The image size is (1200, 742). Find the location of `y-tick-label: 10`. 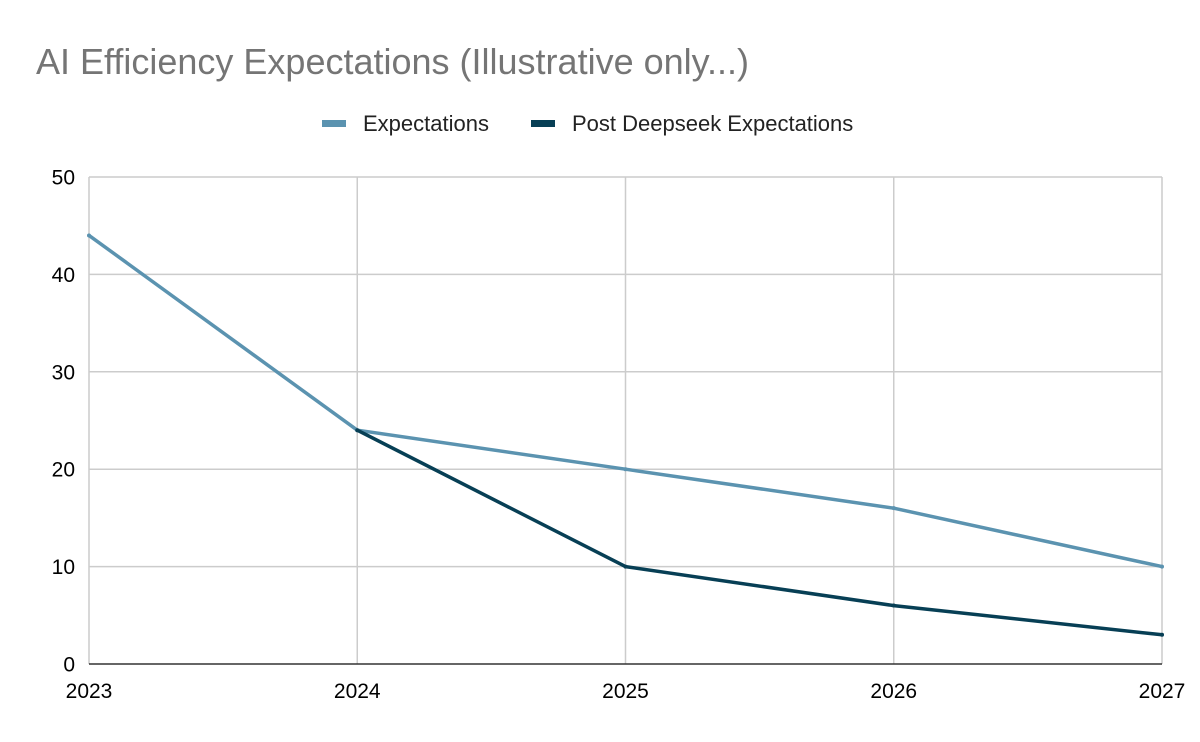

y-tick-label: 10 is located at coordinates (63, 567).